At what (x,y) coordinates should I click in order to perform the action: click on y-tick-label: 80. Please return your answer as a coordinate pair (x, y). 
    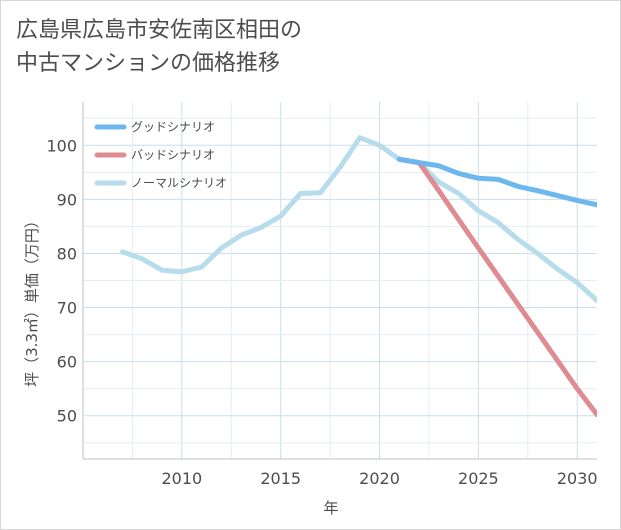
    Looking at the image, I should click on (67, 253).